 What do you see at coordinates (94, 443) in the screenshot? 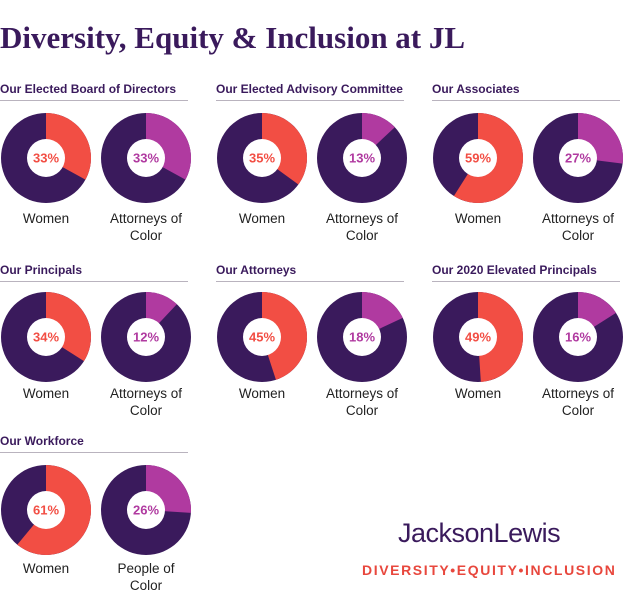
I see `panel-title: Our Workforce` at bounding box center [94, 443].